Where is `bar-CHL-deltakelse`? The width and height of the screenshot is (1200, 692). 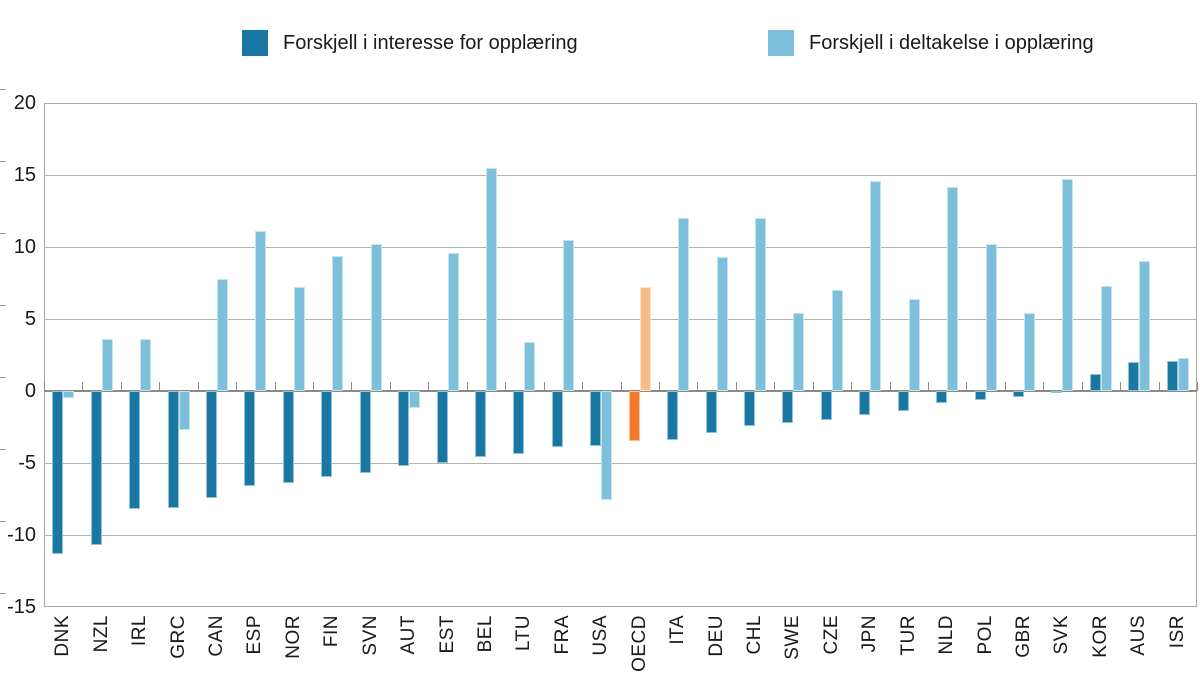 bar-CHL-deltakelse is located at coordinates (761, 304).